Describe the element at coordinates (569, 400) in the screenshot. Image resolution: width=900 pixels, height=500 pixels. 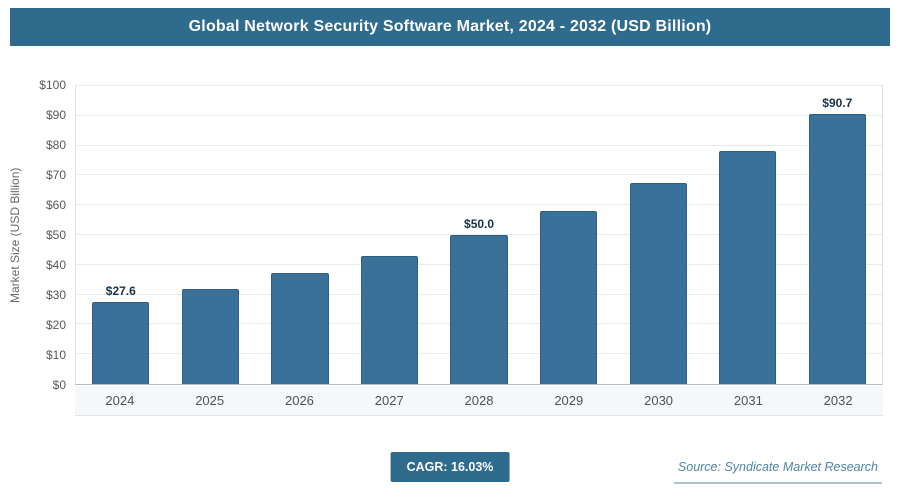
I see `x-tick-label: 2029` at that location.